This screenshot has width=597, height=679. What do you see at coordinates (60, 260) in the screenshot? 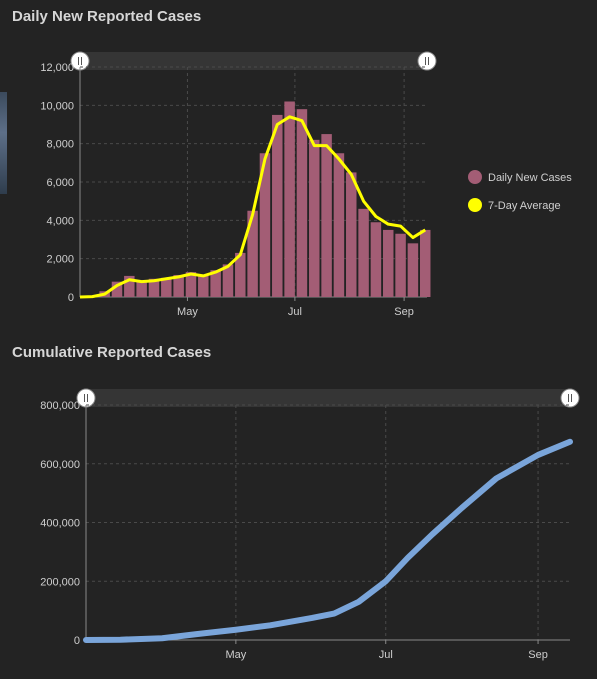
I see `y-tick-label: 2,000` at bounding box center [60, 260].